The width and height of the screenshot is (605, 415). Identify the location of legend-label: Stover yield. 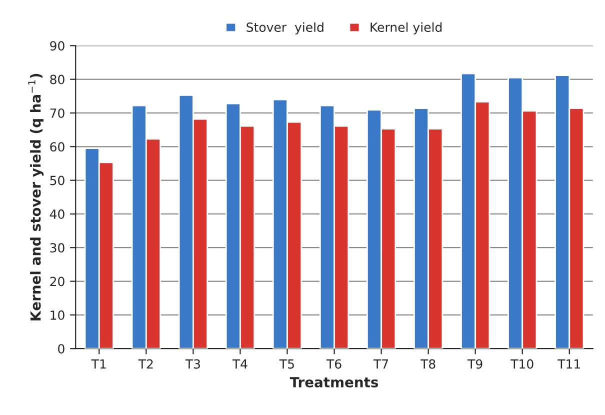
(285, 28).